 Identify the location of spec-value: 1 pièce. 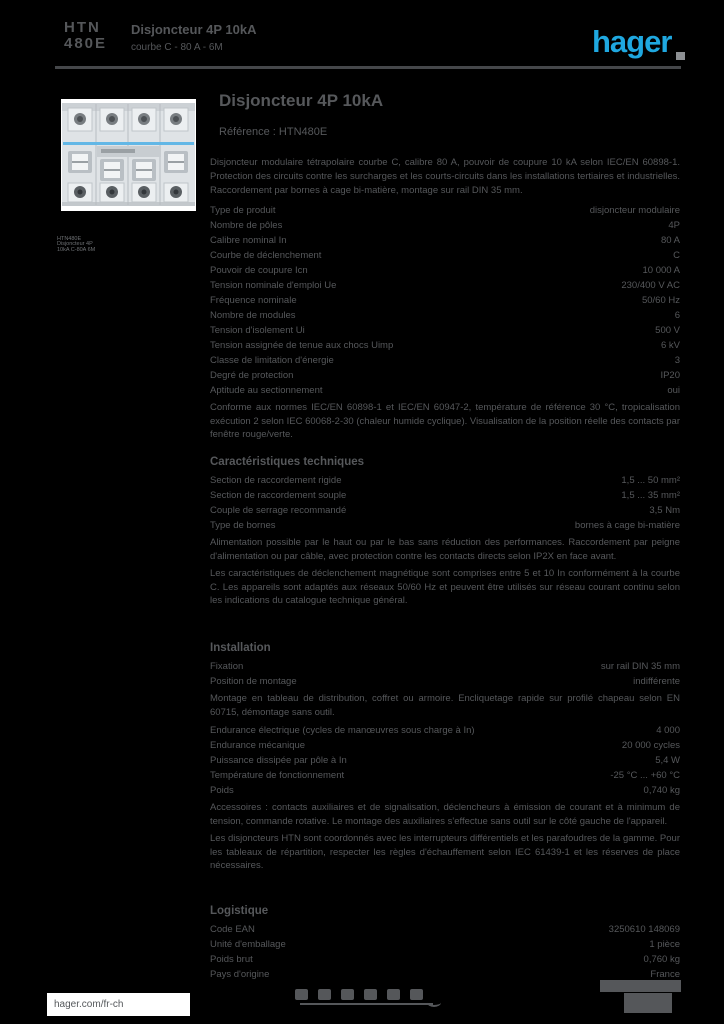
(664, 944).